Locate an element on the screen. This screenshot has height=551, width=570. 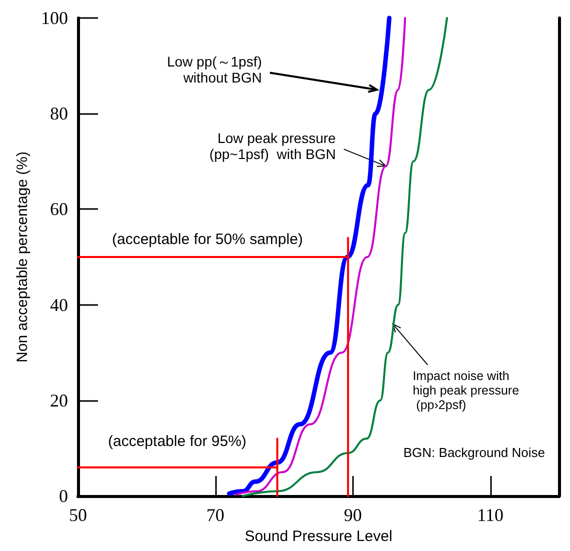
annotation: BGN: Background Noise is located at coordinates (474, 452).